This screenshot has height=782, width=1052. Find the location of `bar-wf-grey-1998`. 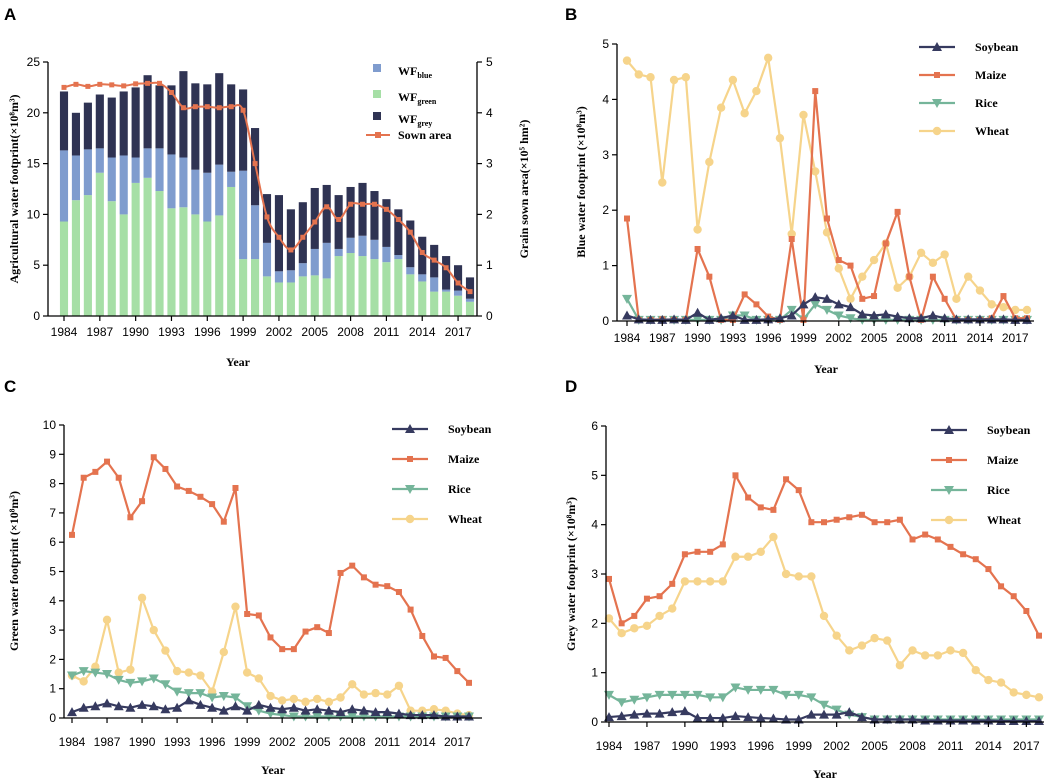

bar-wf-grey-1998 is located at coordinates (231, 128).